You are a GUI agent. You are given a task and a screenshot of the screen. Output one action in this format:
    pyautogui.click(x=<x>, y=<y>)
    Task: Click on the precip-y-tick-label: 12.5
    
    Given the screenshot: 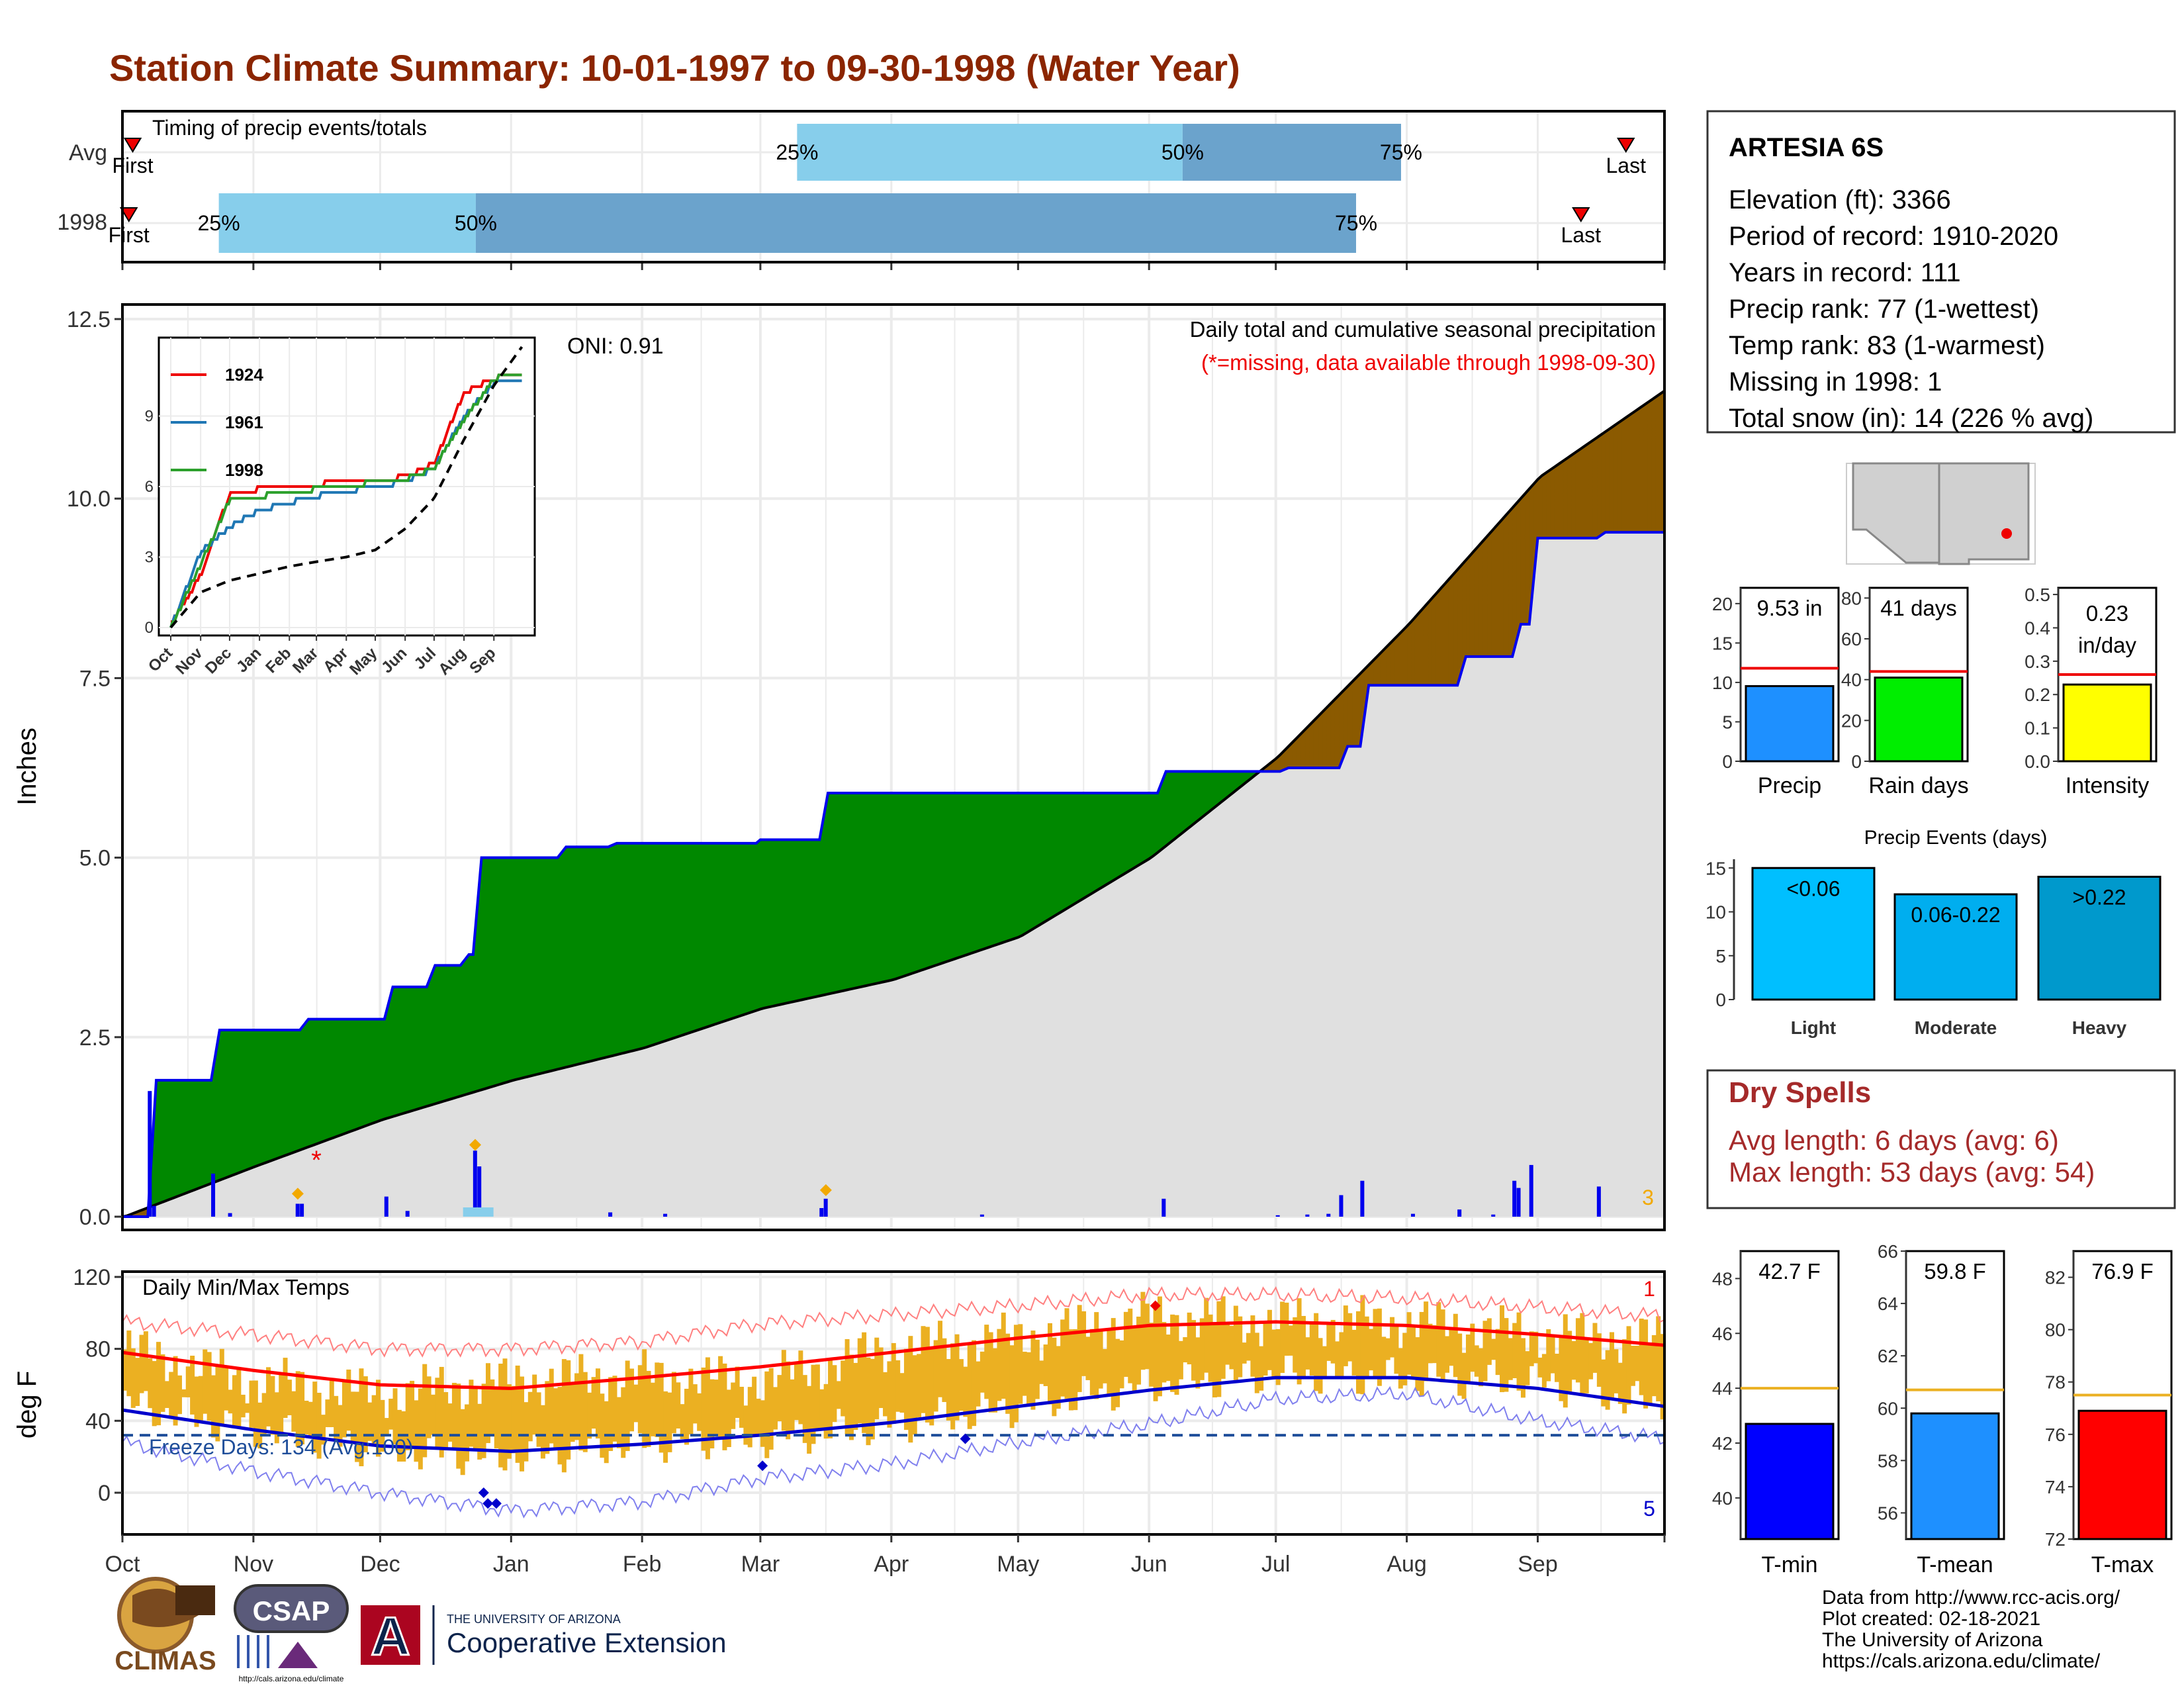 What is the action you would take?
    pyautogui.click(x=89, y=319)
    